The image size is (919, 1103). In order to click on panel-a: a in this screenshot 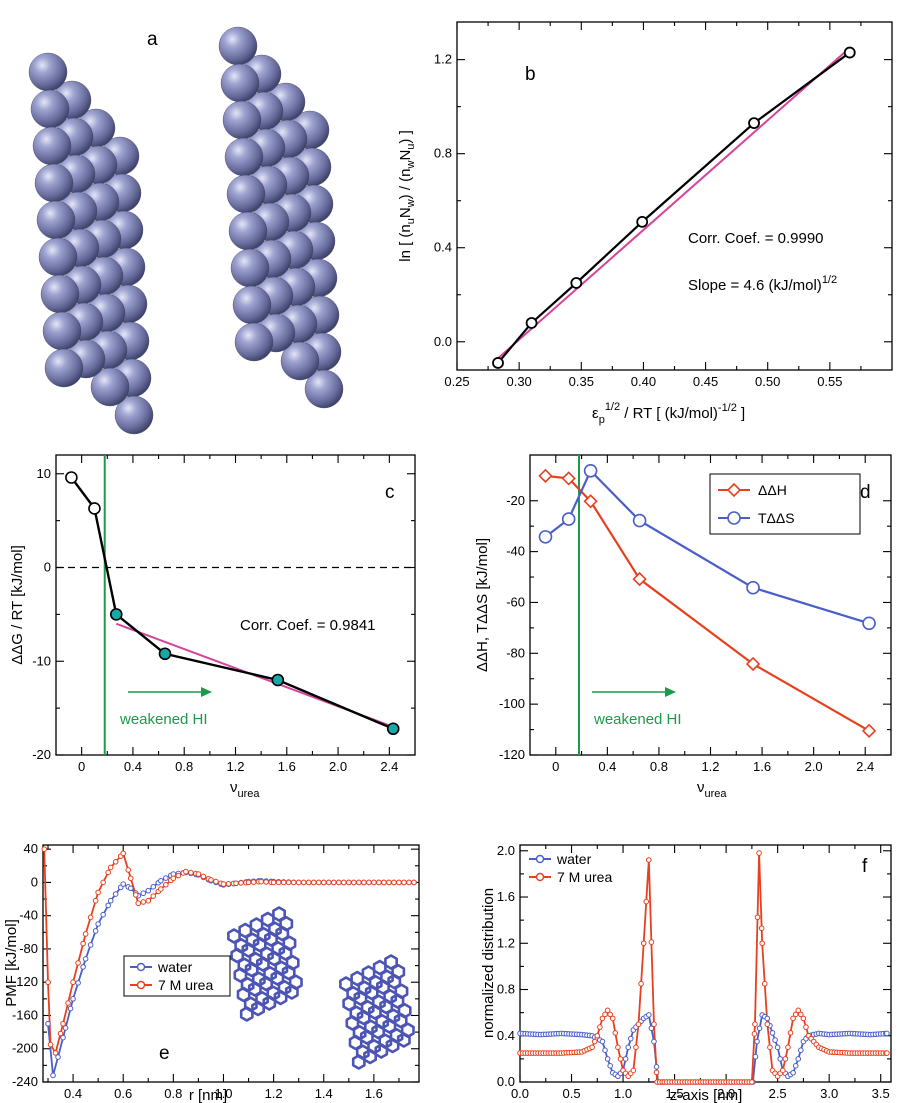, I will do `click(186, 230)`.